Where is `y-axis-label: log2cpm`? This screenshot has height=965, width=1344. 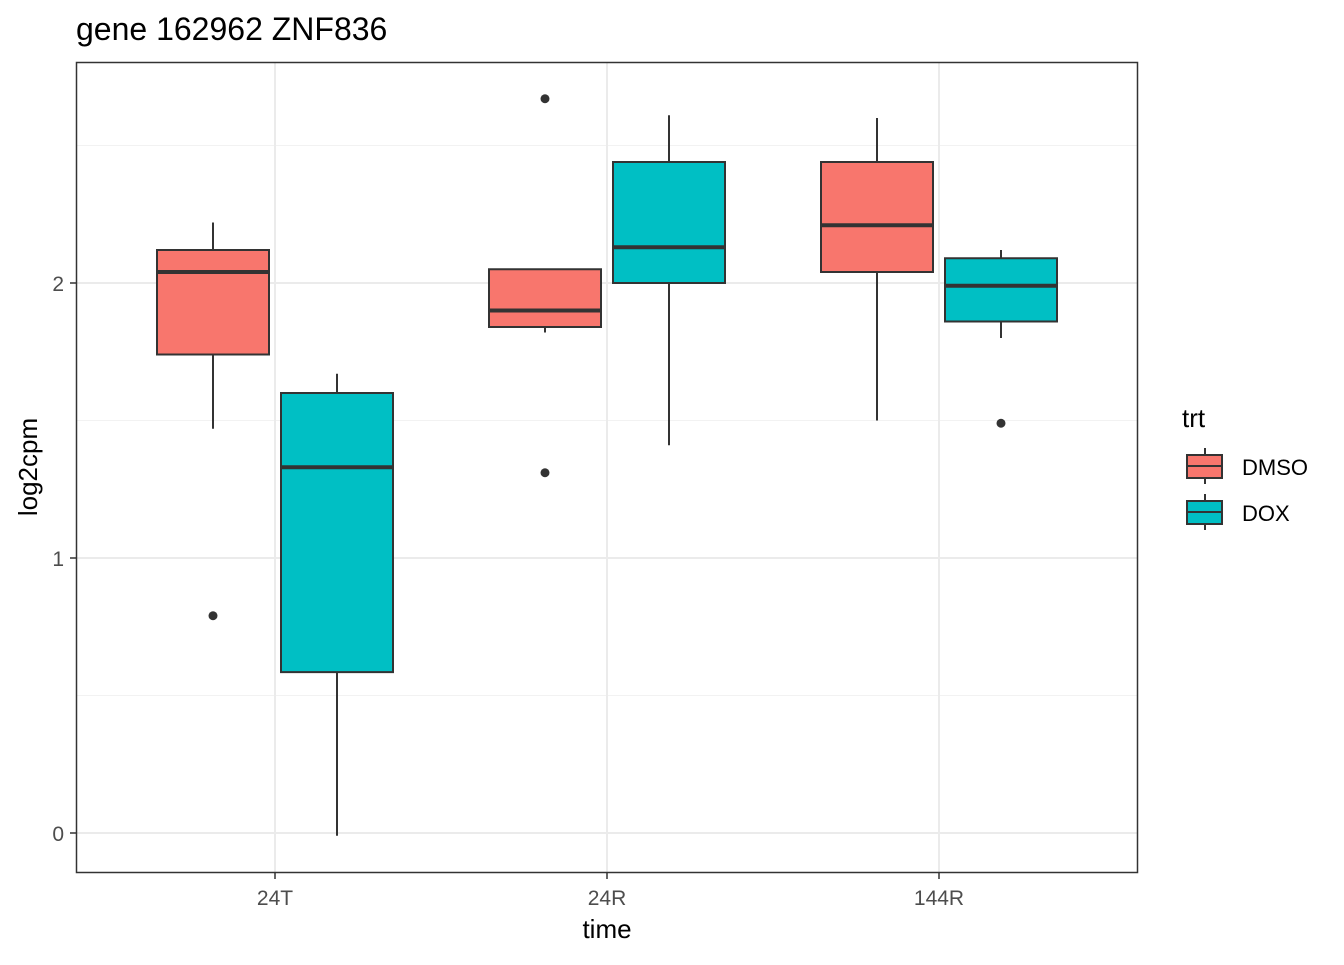 y-axis-label: log2cpm is located at coordinates (28, 467).